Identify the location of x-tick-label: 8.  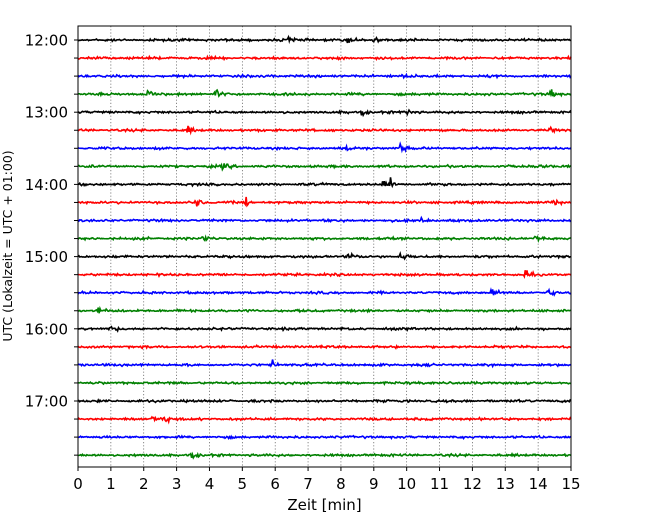
(341, 484).